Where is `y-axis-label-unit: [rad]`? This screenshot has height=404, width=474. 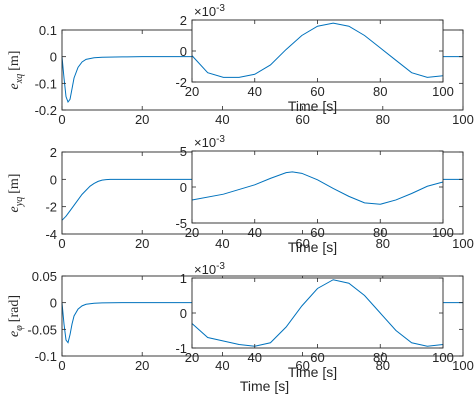 y-axis-label-unit: [rad] is located at coordinates (14, 308).